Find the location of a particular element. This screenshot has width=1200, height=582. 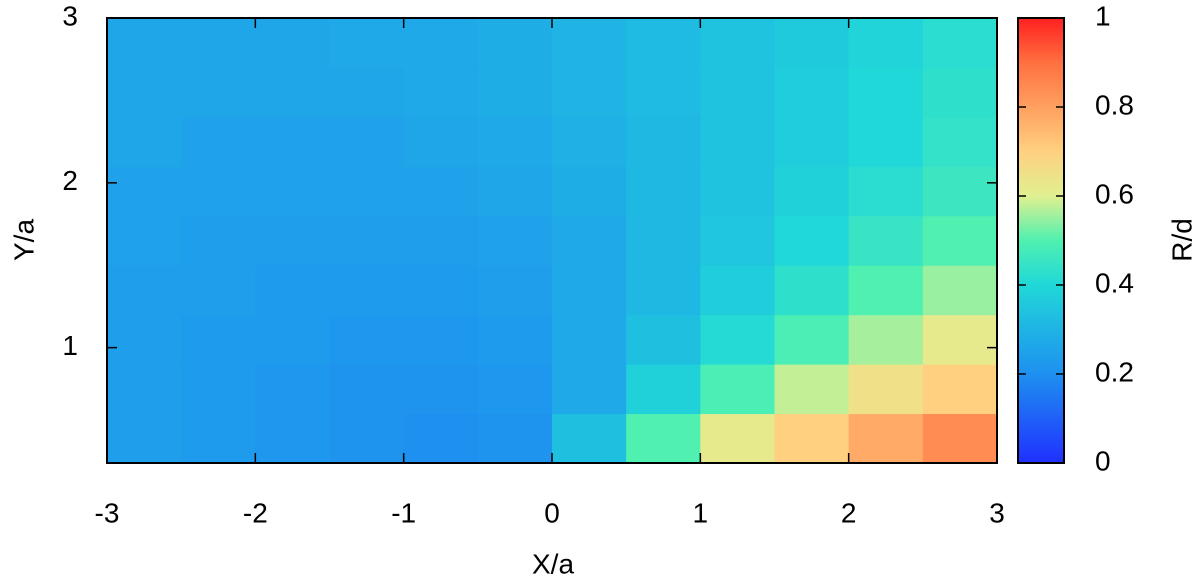

colorbar-tick-label: 0.4 is located at coordinates (1114, 282).